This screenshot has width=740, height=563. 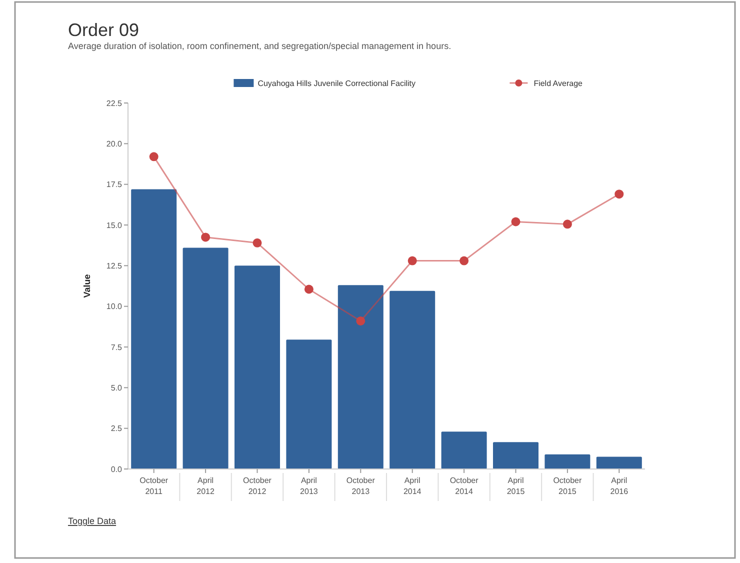 I want to click on legend-label: Field Average, so click(x=559, y=83).